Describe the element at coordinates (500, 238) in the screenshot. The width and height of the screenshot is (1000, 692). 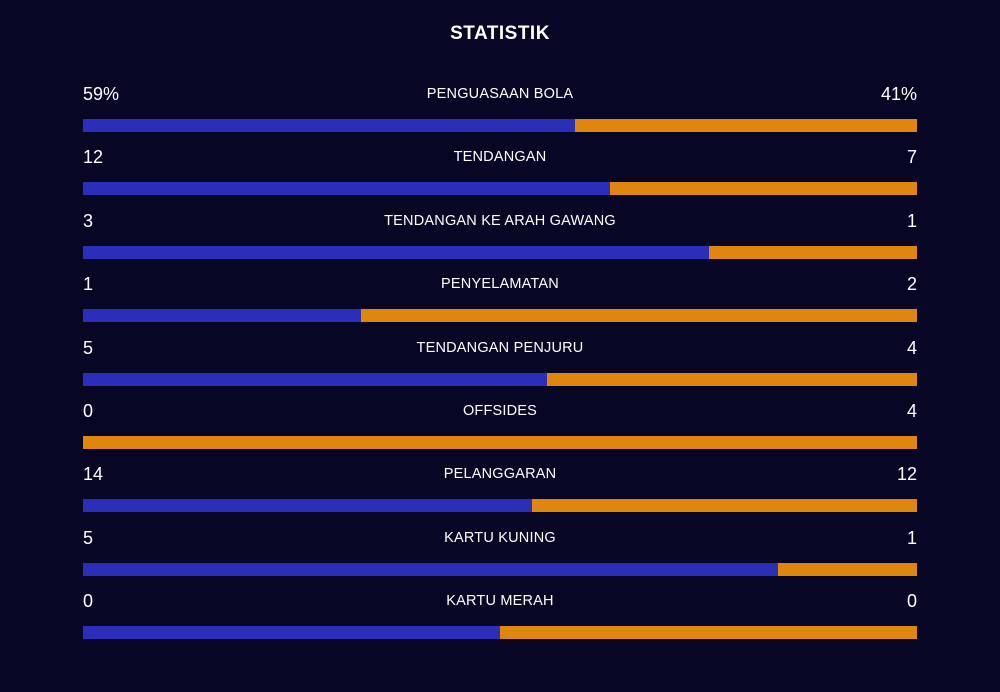
I see `stat-row-shots-on-target: 3 TENDANGAN KE ARAH GAWANG 1` at that location.